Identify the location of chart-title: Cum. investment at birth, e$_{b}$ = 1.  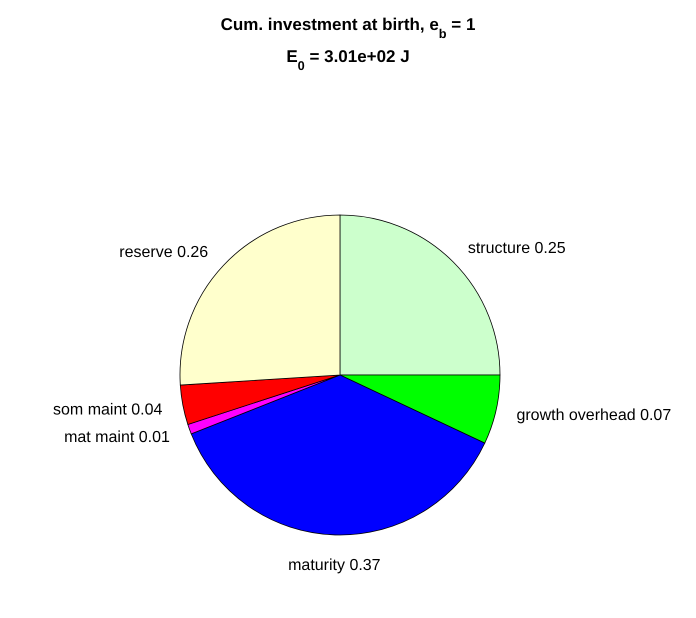
(348, 27).